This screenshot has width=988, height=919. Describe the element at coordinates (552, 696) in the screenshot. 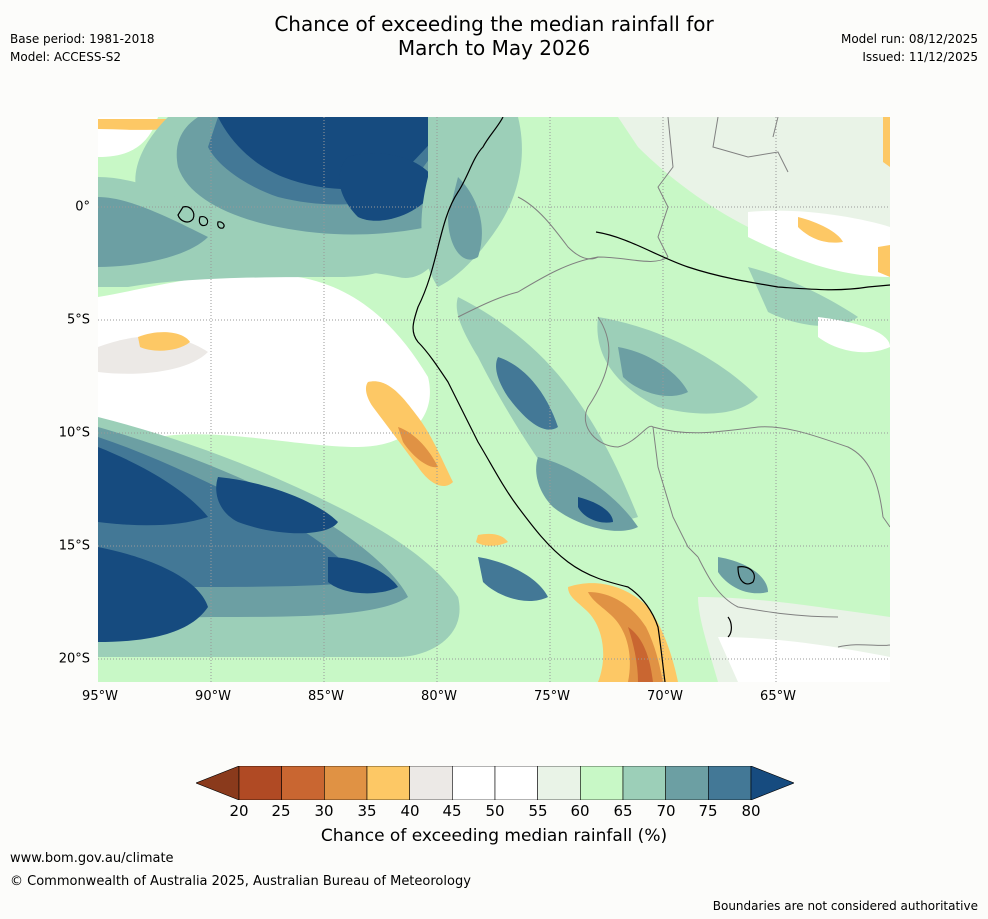

I see `x-tick-75w: 75°W` at that location.